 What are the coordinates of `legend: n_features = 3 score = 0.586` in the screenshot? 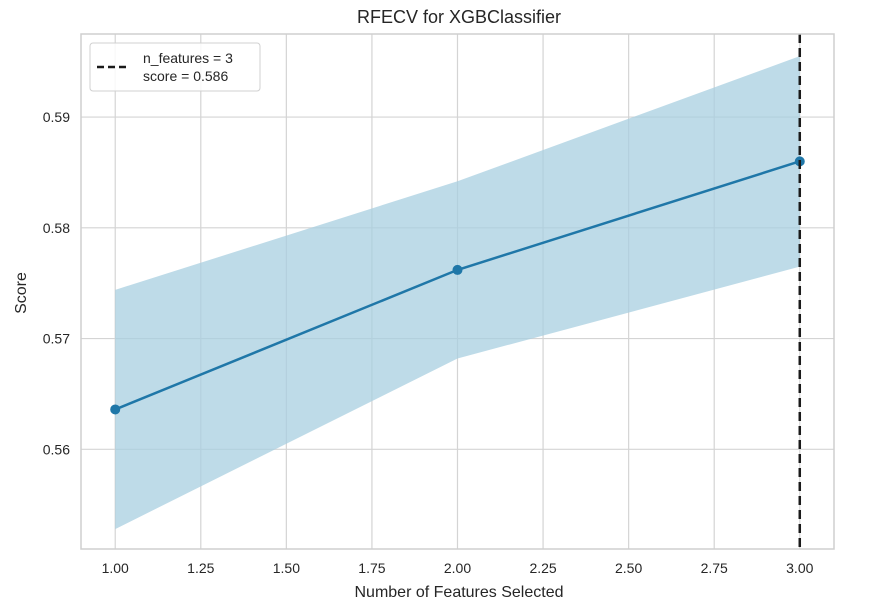 It's located at (175, 67).